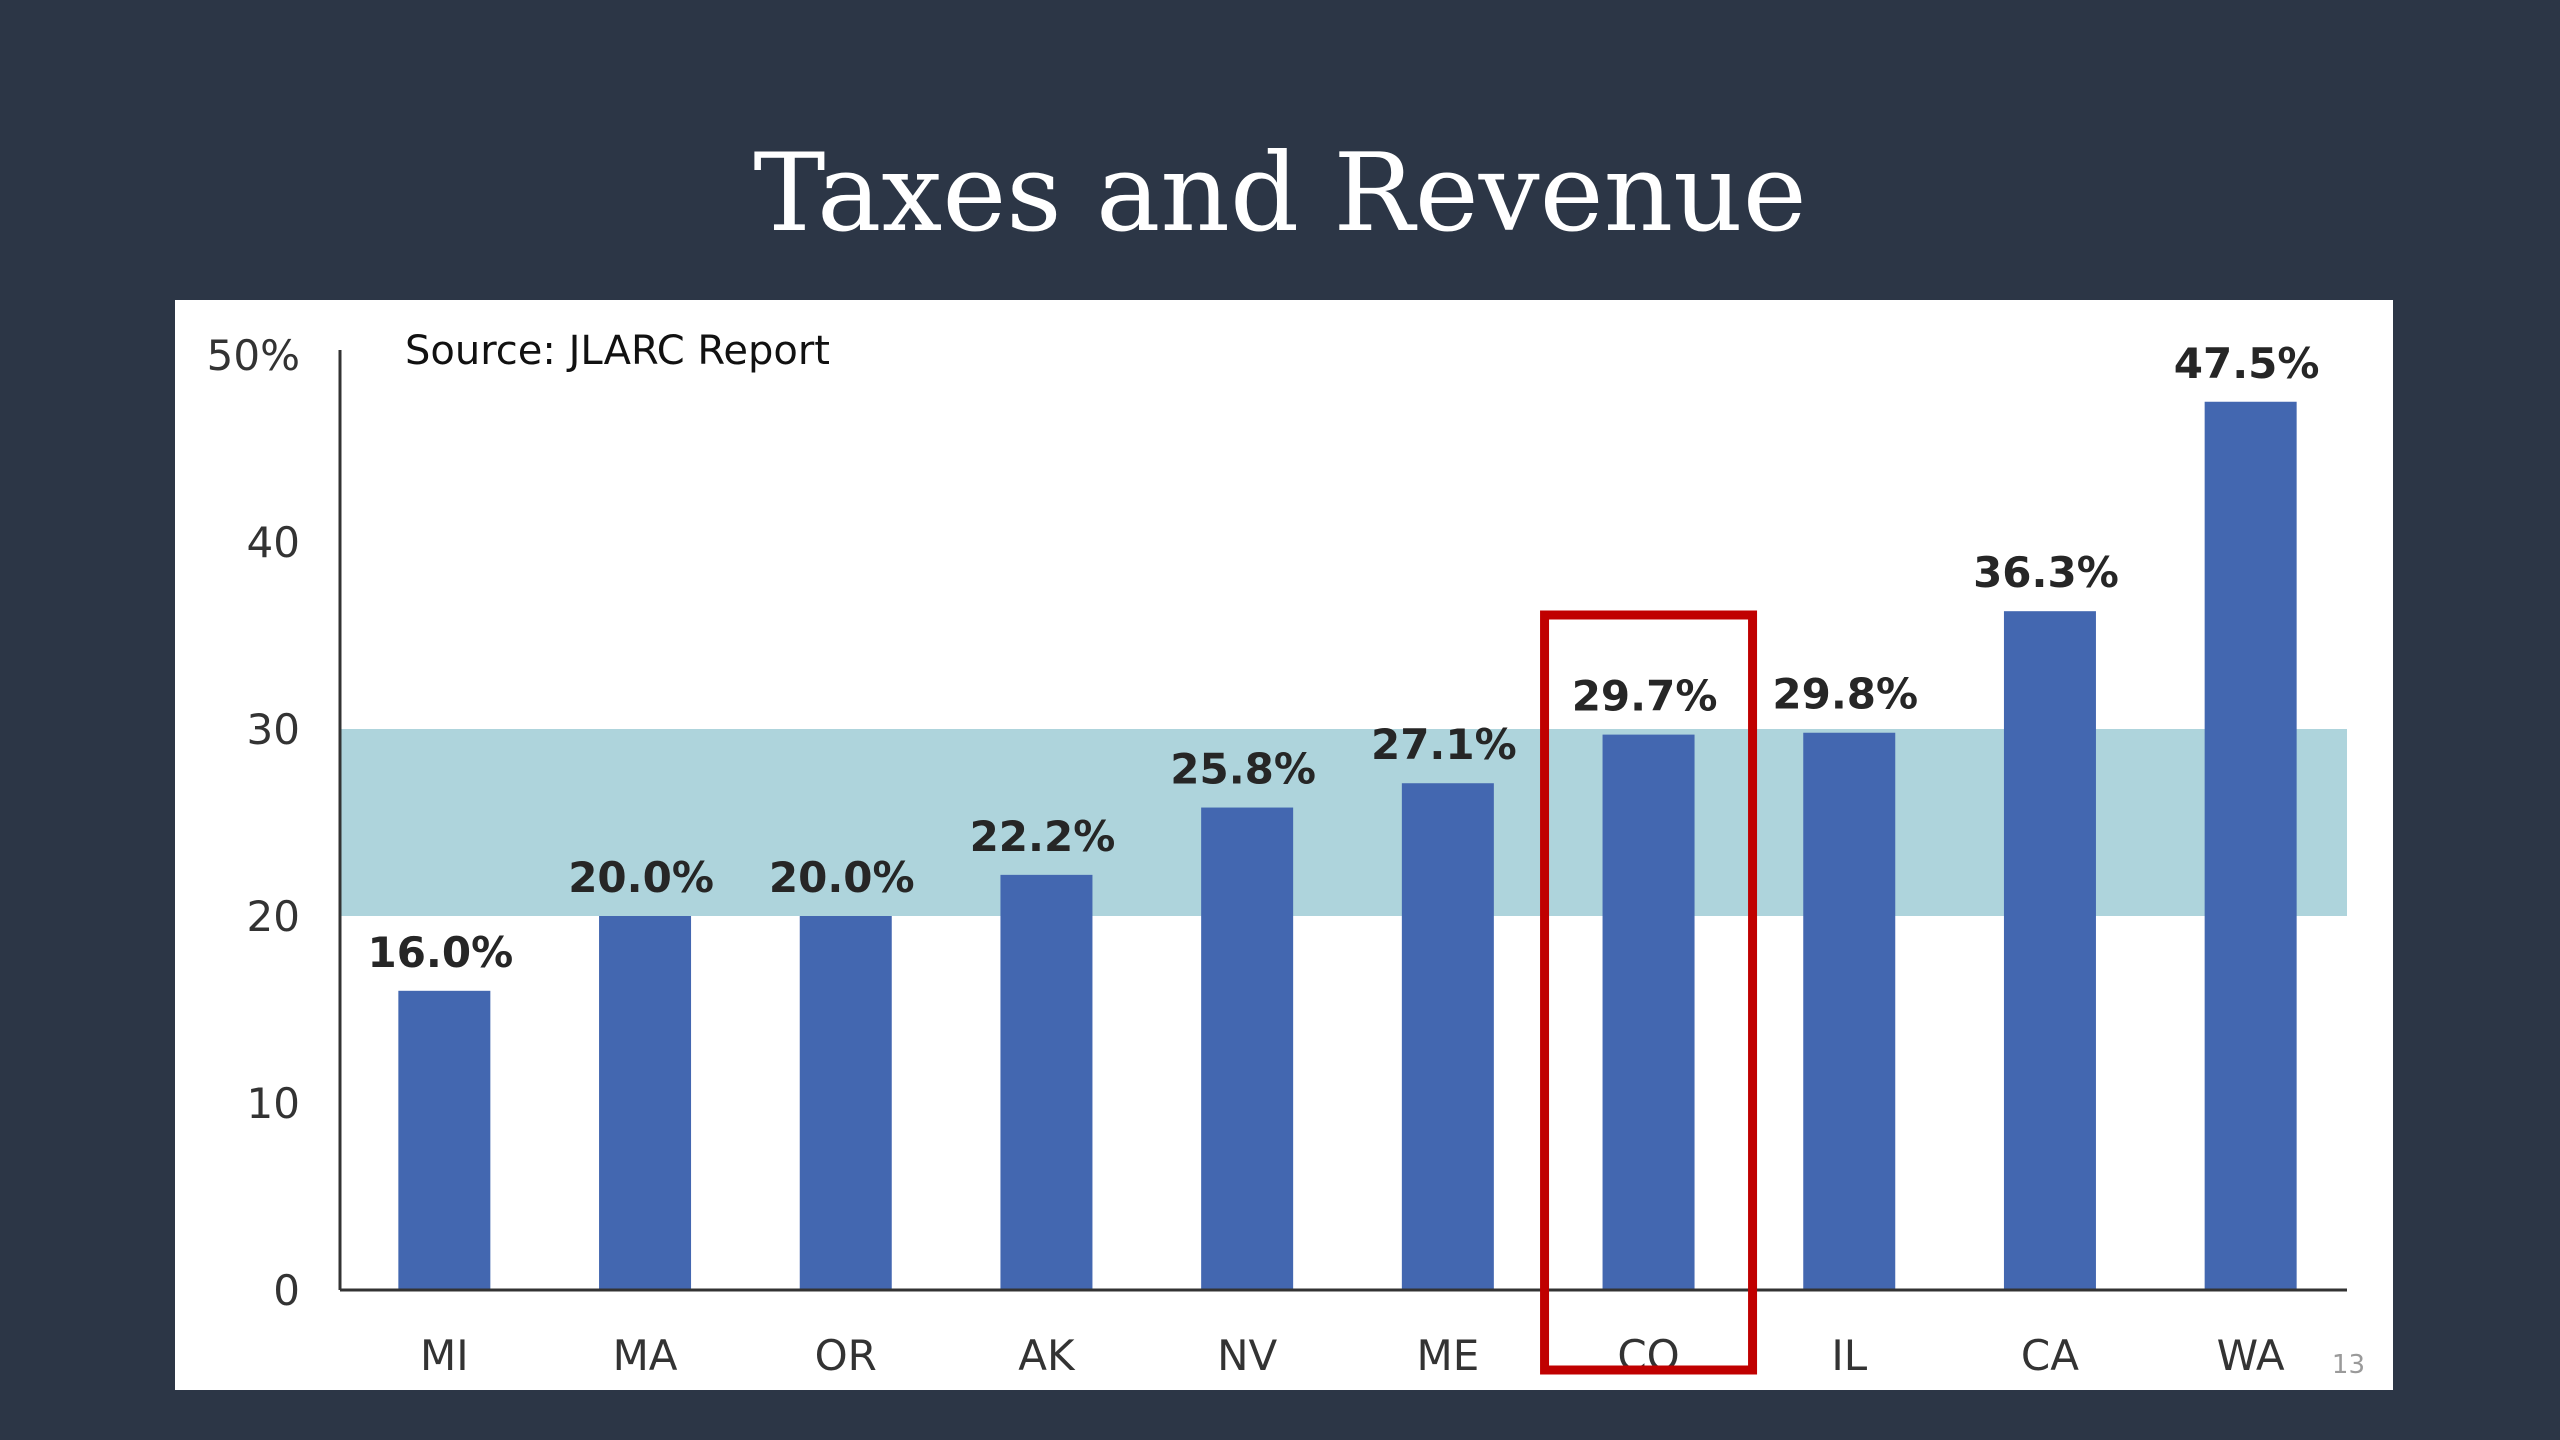  I want to click on x-tick-label-ak: AK, so click(1047, 1355).